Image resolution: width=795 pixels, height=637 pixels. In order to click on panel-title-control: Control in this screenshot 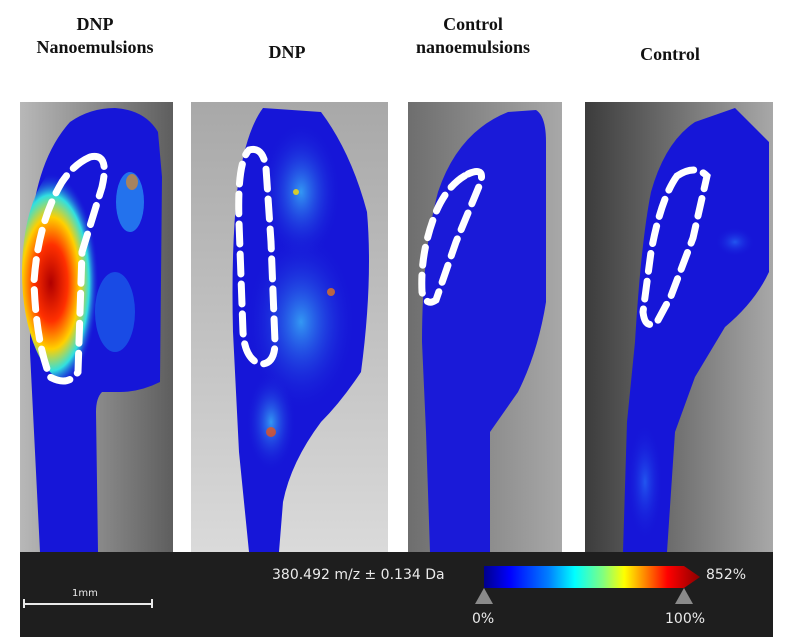, I will do `click(670, 54)`.